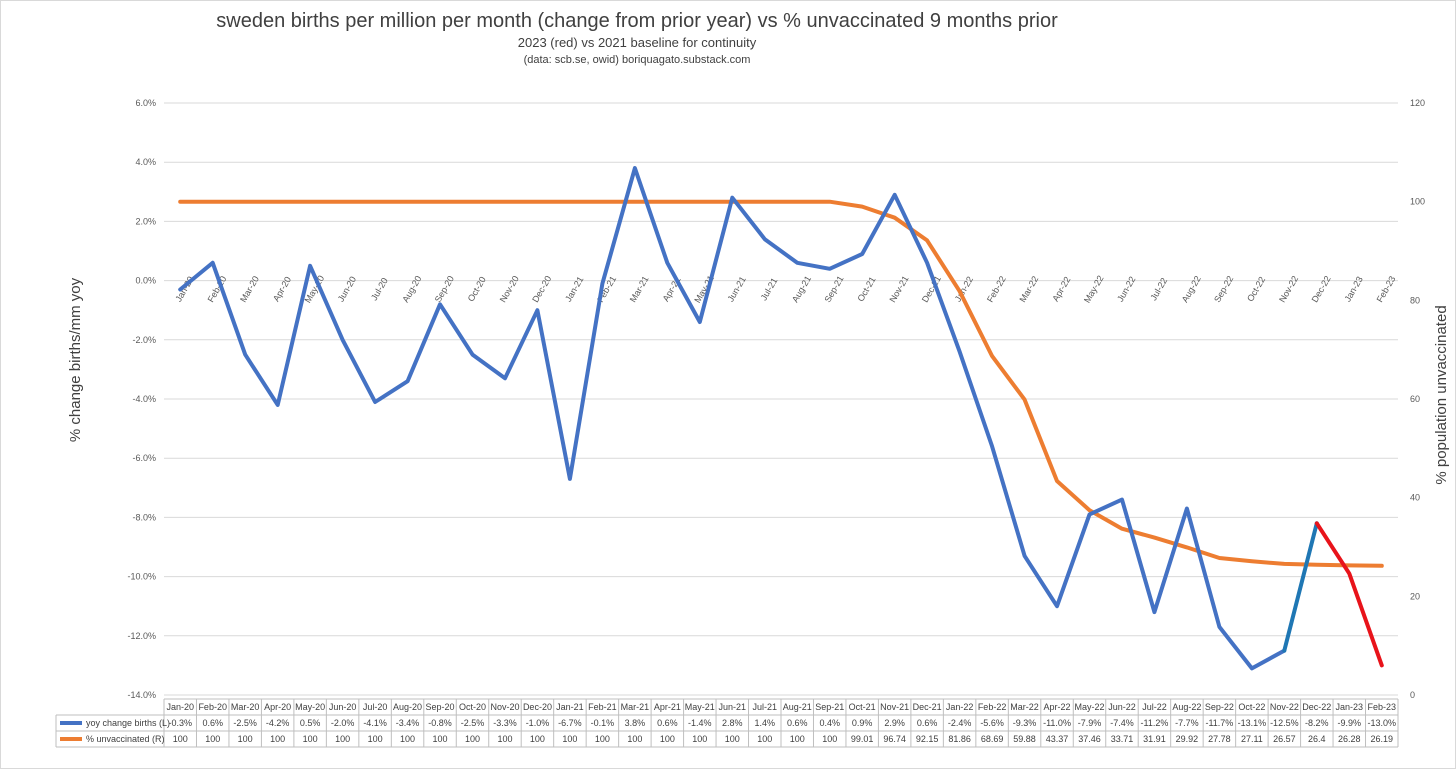  Describe the element at coordinates (1024, 707) in the screenshot. I see `table-header-cell: Mar-22` at that location.